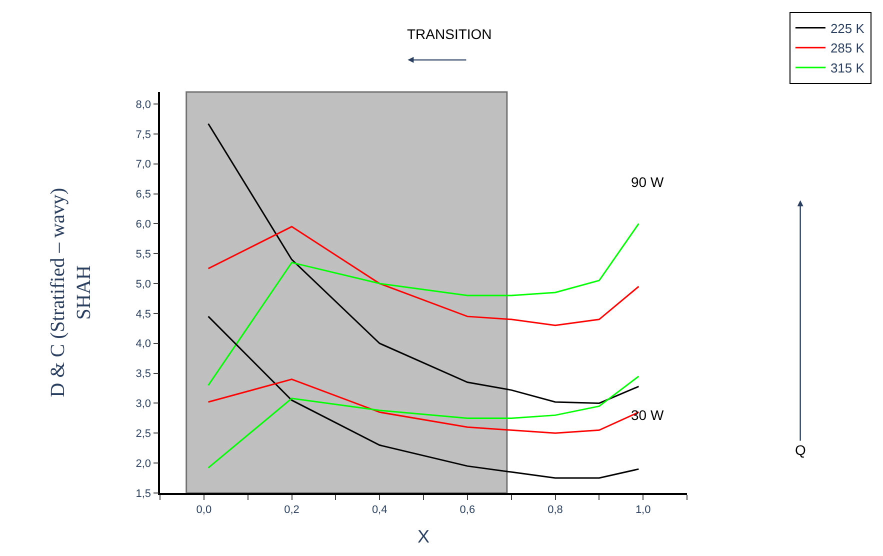  Describe the element at coordinates (144, 284) in the screenshot. I see `y-tick-label: 5,0` at that location.